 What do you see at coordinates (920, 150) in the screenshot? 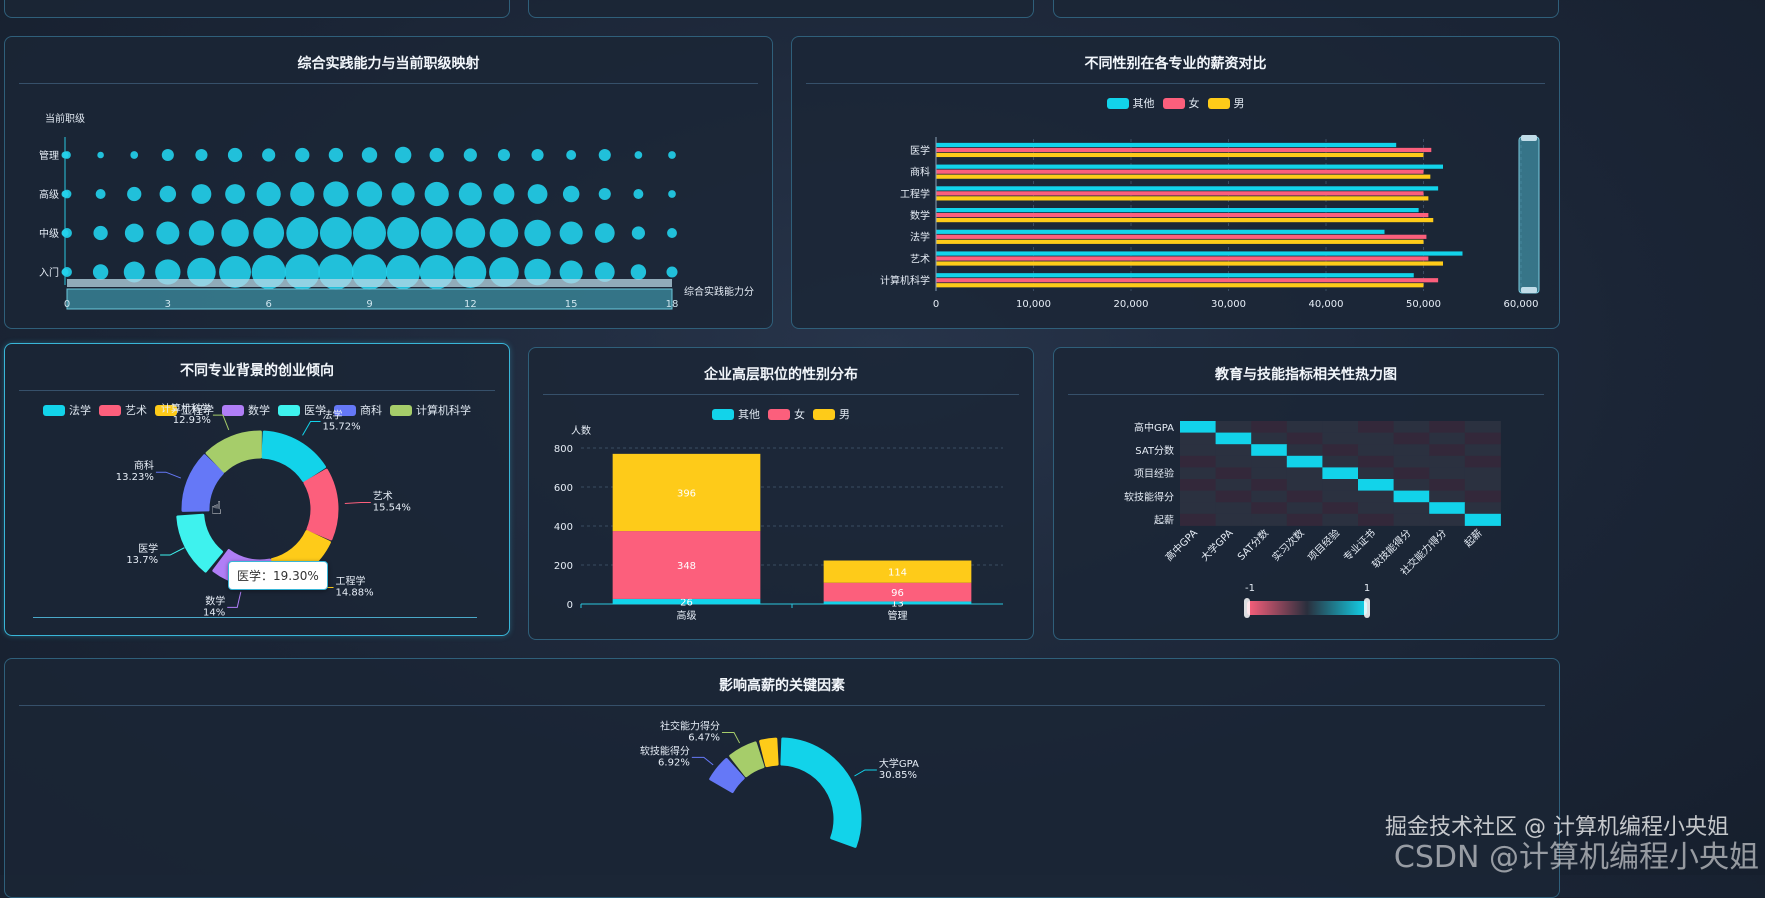
I see `y-tick-label: 医学` at bounding box center [920, 150].